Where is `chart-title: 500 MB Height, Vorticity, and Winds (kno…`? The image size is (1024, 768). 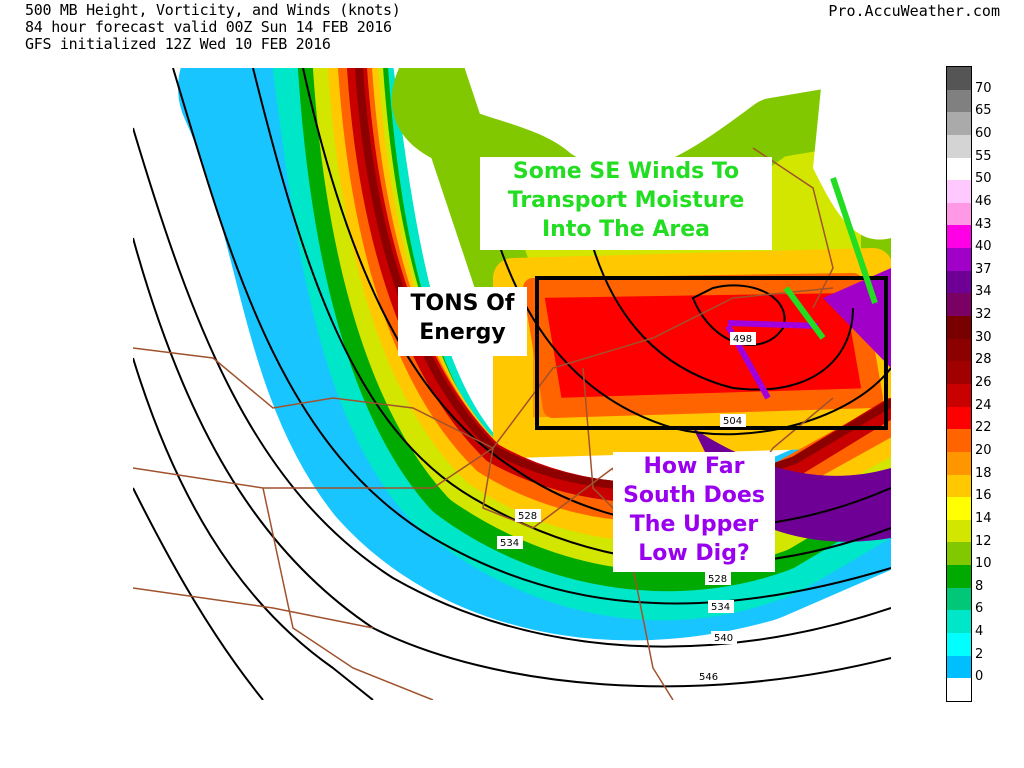
chart-title: 500 MB Height, Vorticity, and Winds (kno… is located at coordinates (213, 10).